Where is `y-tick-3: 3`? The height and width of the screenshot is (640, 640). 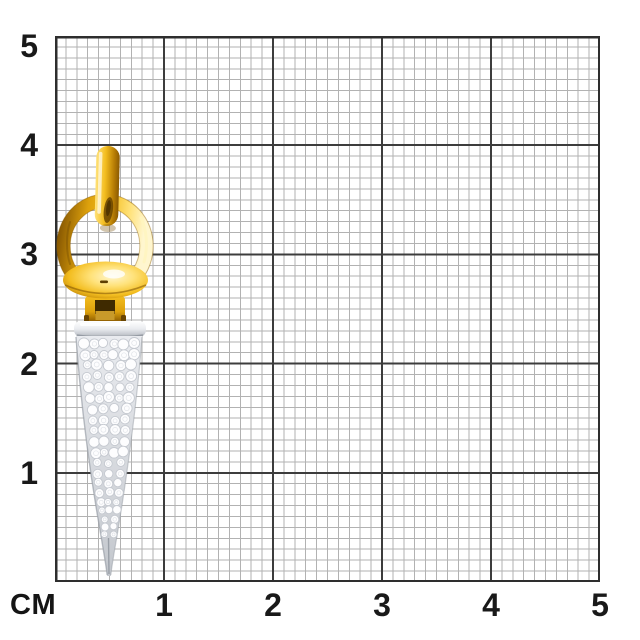
y-tick-3: 3 is located at coordinates (29, 254).